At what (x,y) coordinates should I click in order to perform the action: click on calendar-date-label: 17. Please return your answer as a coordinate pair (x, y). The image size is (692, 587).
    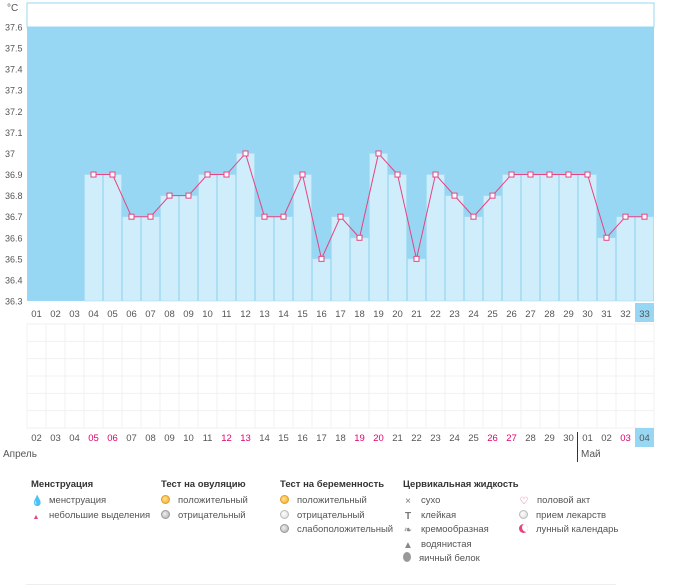
    Looking at the image, I should click on (321, 438).